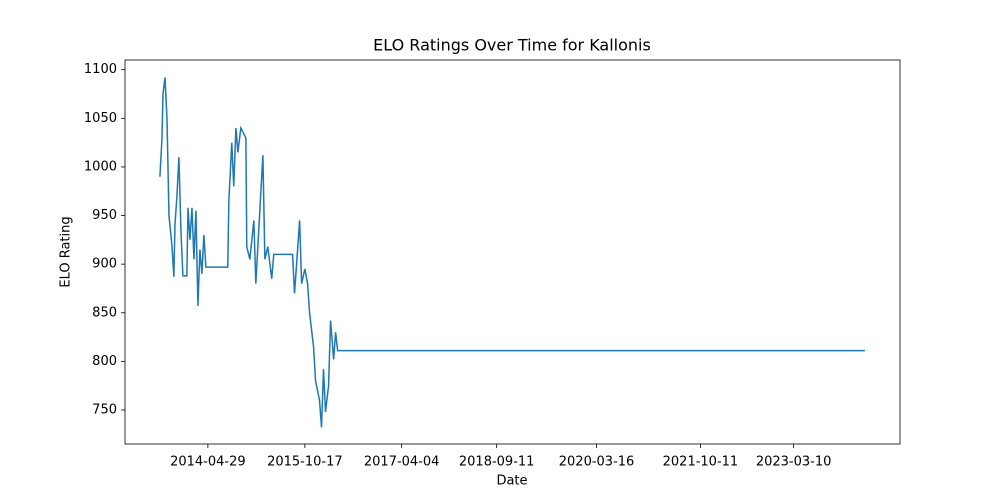 This screenshot has height=504, width=1000. I want to click on x-tick-label: 2014-04-29, so click(208, 462).